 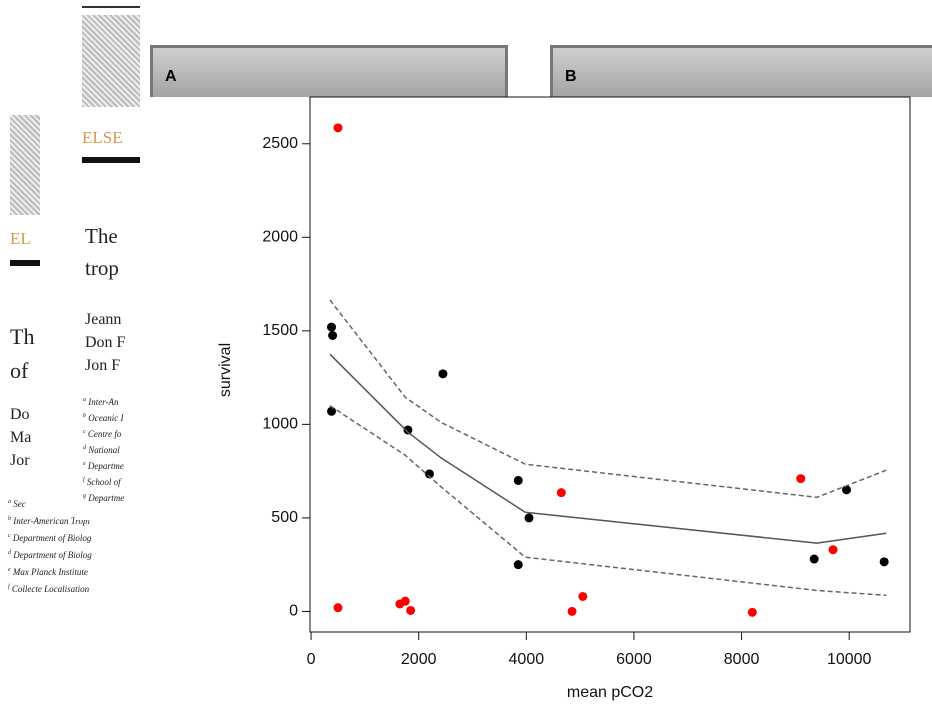 What do you see at coordinates (102, 268) in the screenshot?
I see `title-line: trop` at bounding box center [102, 268].